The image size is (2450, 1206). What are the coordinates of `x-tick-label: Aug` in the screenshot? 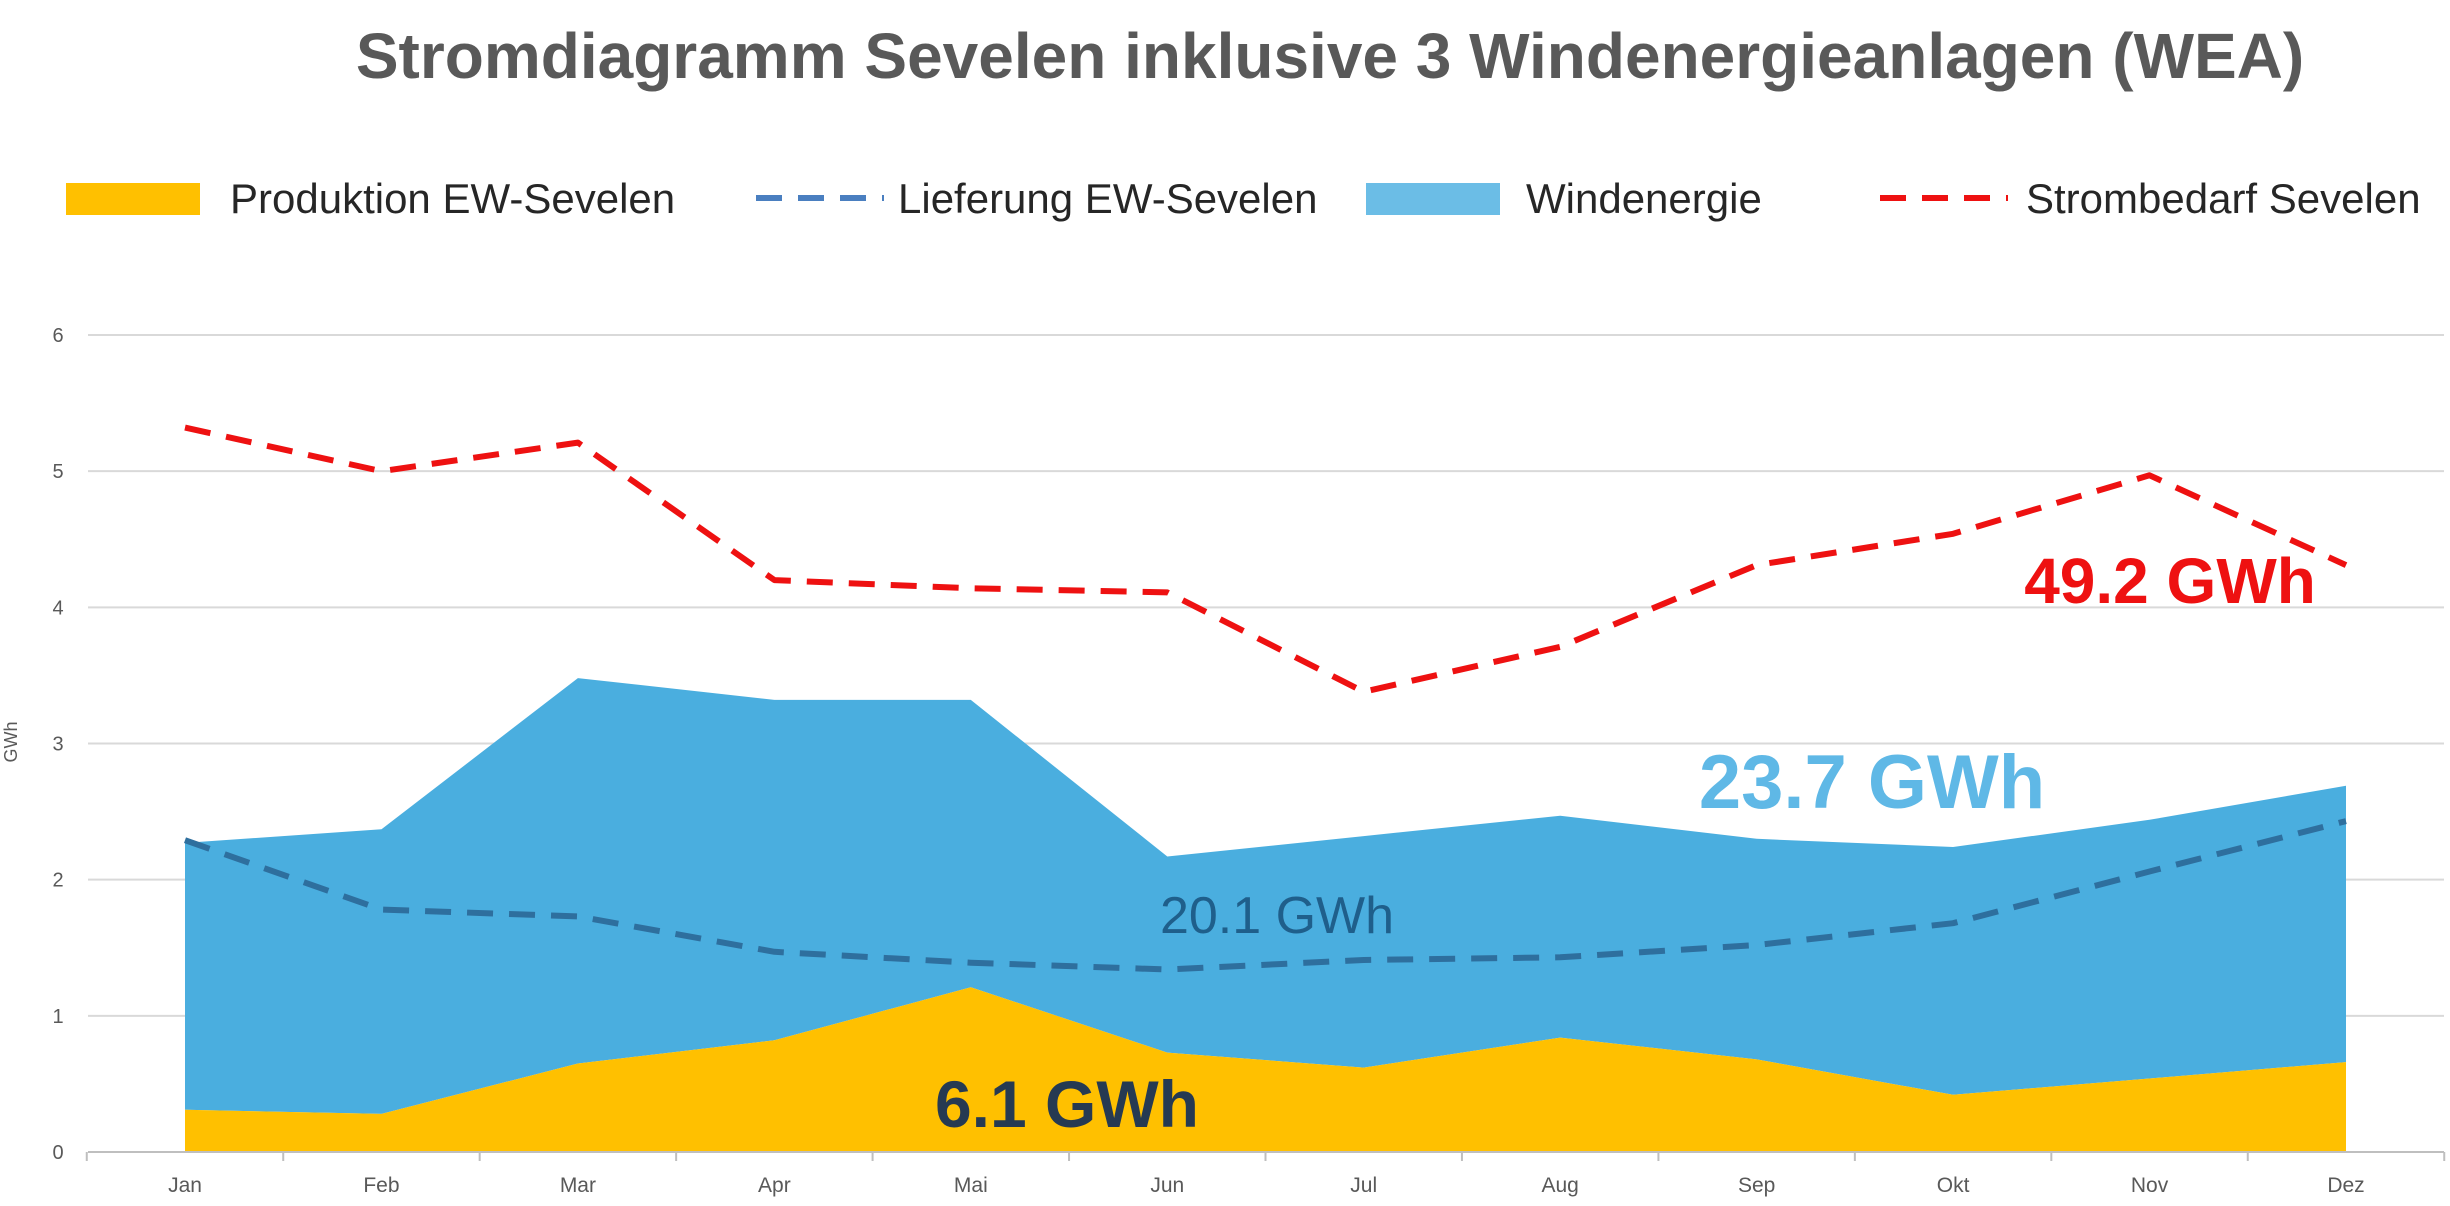 It's located at (1559, 1185).